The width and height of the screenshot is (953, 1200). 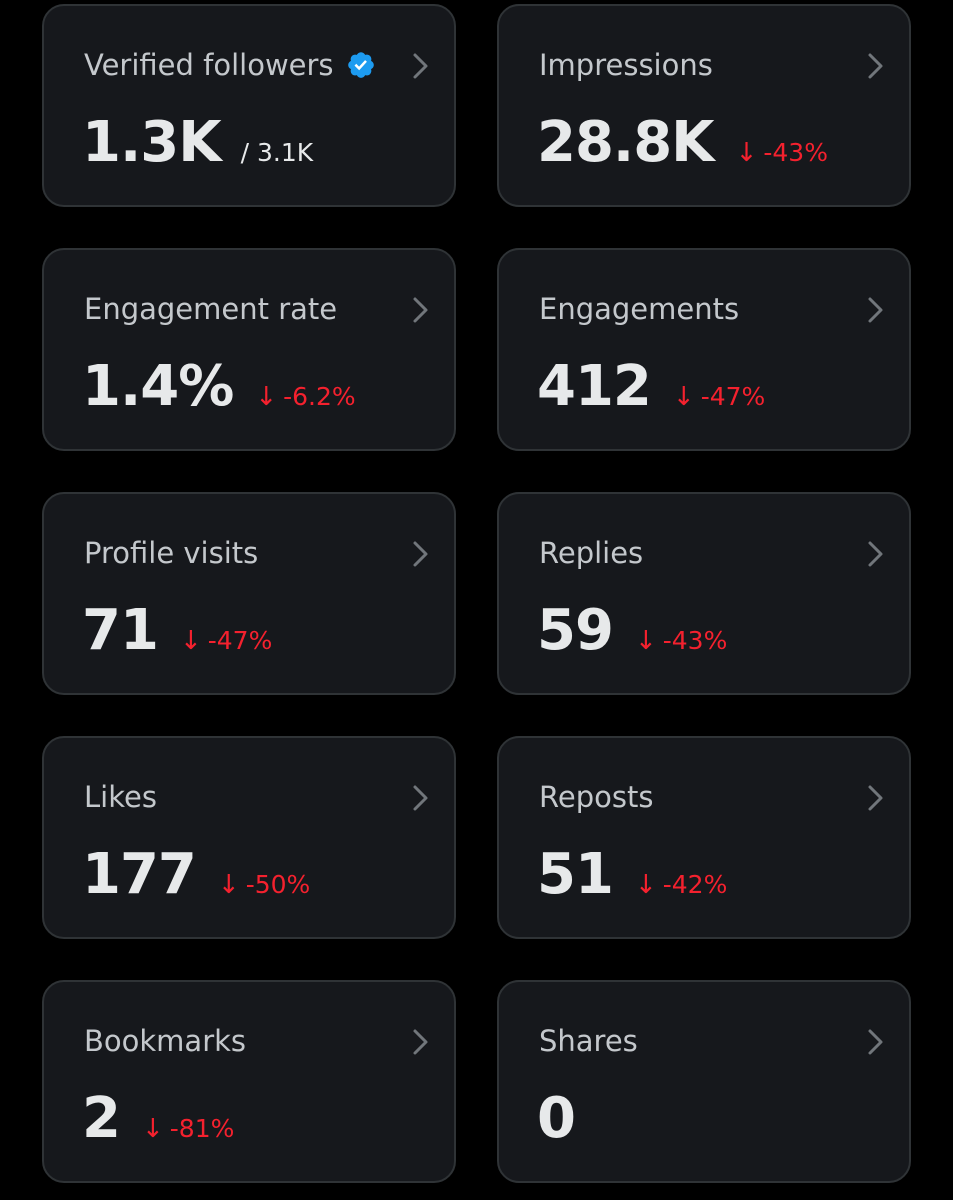 I want to click on metric-change: ↓ -50%, so click(x=264, y=885).